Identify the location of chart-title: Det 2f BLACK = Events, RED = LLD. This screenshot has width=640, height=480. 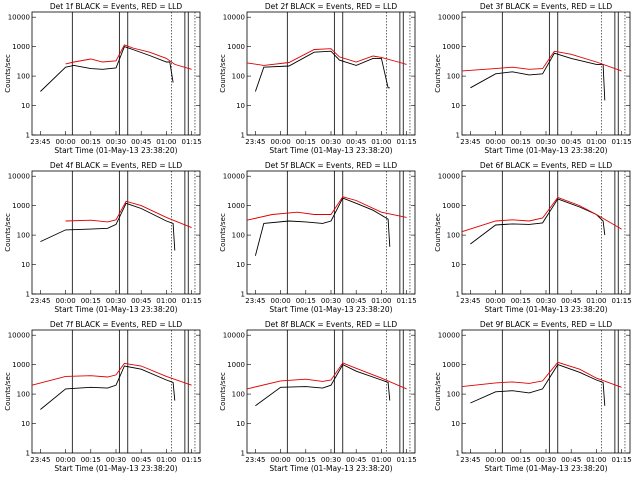
(331, 6).